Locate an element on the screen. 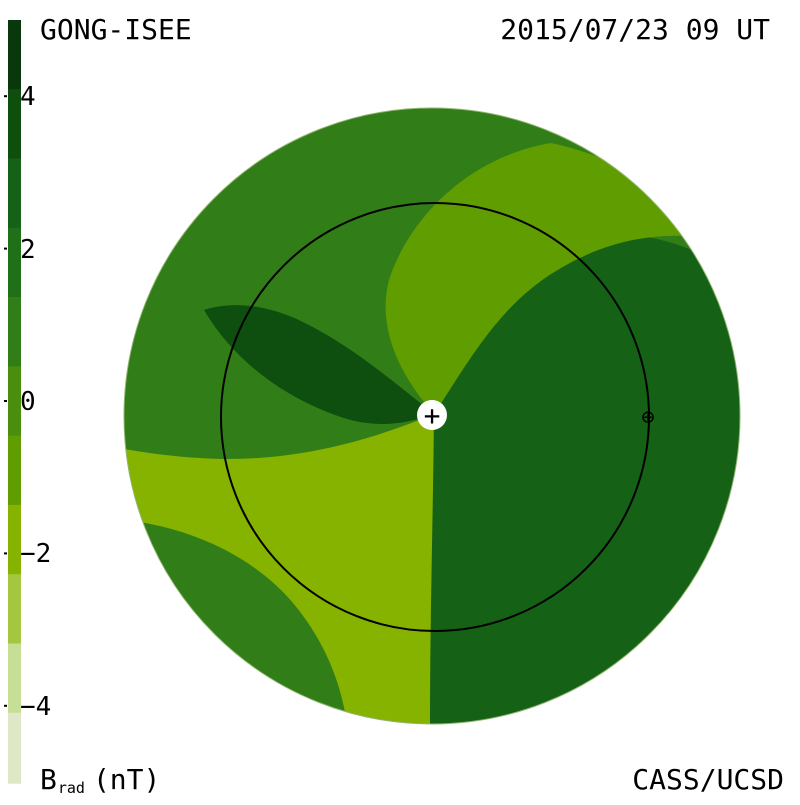 This screenshot has width=800, height=805. colorbar-title-unit: (nT) is located at coordinates (126, 779).